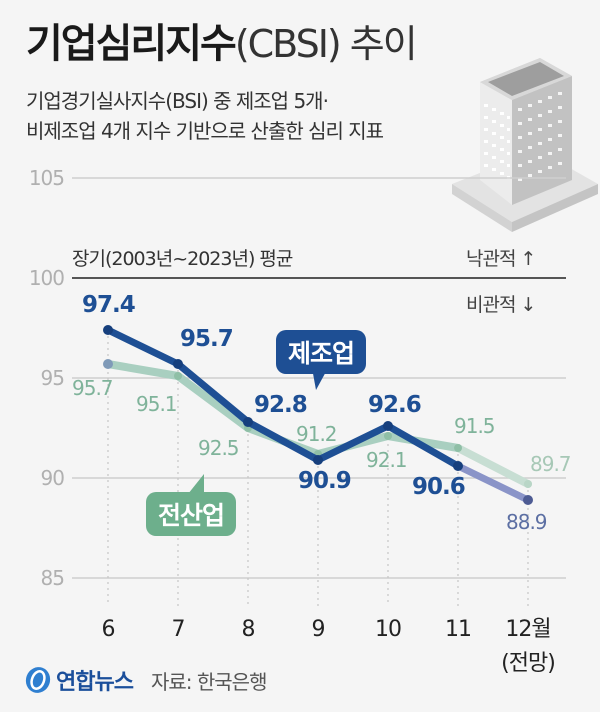 This screenshot has height=712, width=600. Describe the element at coordinates (52, 578) in the screenshot. I see `y-tick-85: 85` at that location.